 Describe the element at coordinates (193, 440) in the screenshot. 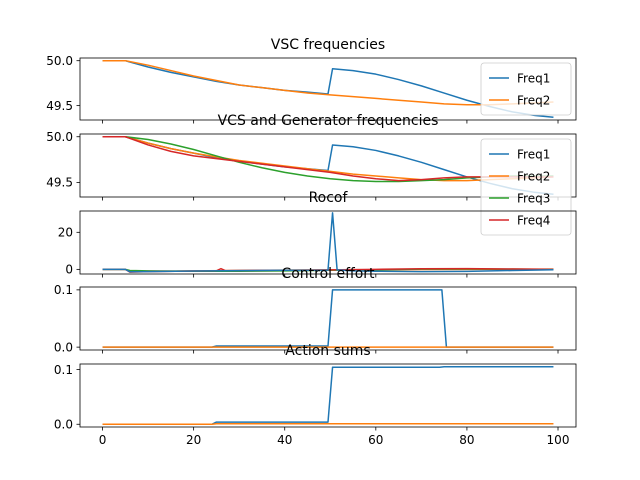

I see `x-tick-label: 20` at that location.